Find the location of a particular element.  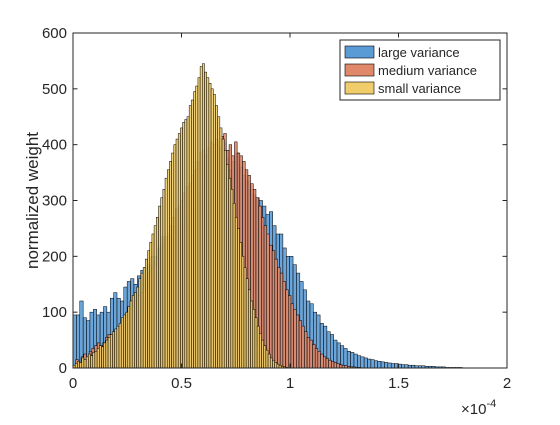

legend-entry-label: small variance is located at coordinates (419, 88).